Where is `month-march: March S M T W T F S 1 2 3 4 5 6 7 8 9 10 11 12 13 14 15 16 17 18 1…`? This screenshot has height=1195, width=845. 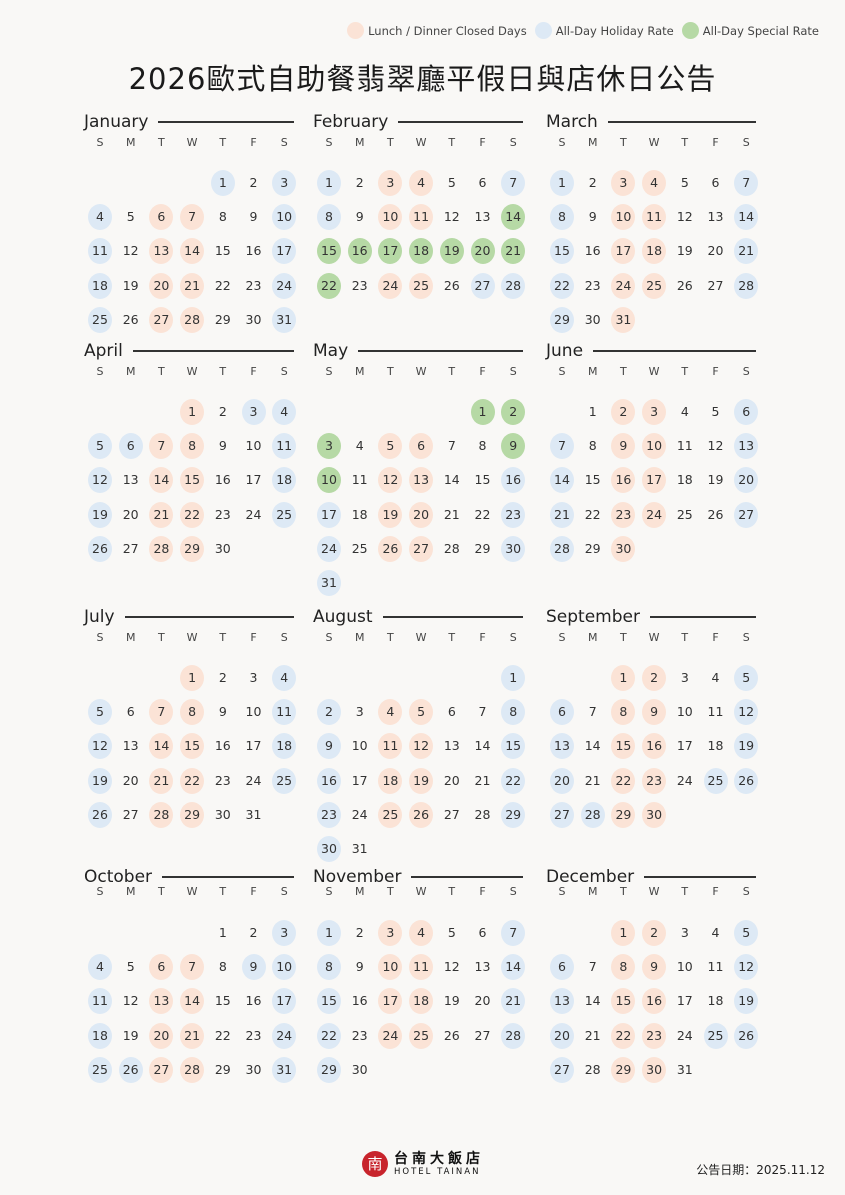 month-march: March S M T W T F S 1 2 3 4 5 6 7 8 9 10 11 12 13 14 15 16 17 18 1… is located at coordinates (652, 222).